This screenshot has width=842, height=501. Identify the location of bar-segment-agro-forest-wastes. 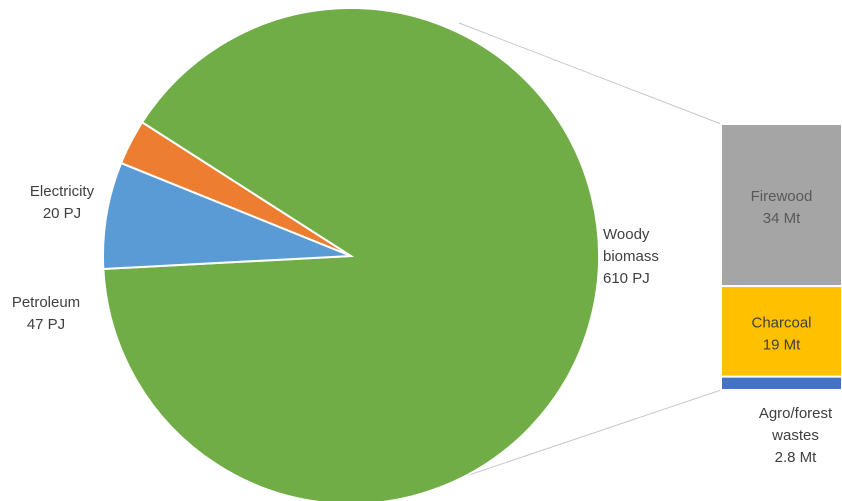
(781, 383).